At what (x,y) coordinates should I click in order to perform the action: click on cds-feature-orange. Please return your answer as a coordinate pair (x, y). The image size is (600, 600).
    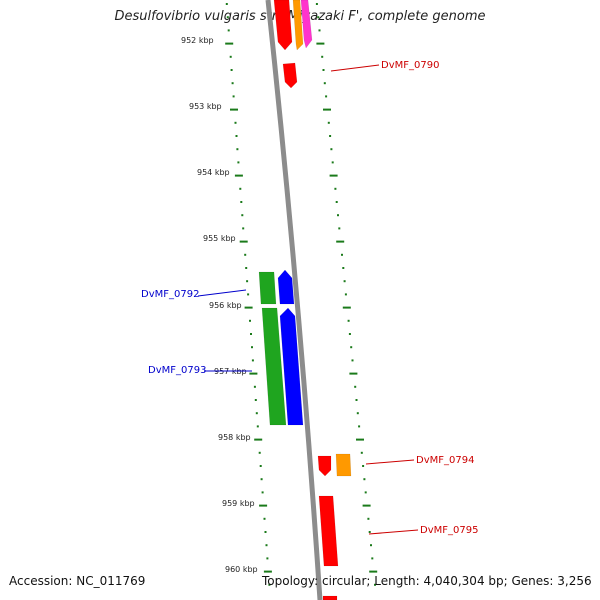
    Looking at the image, I should click on (298, 25).